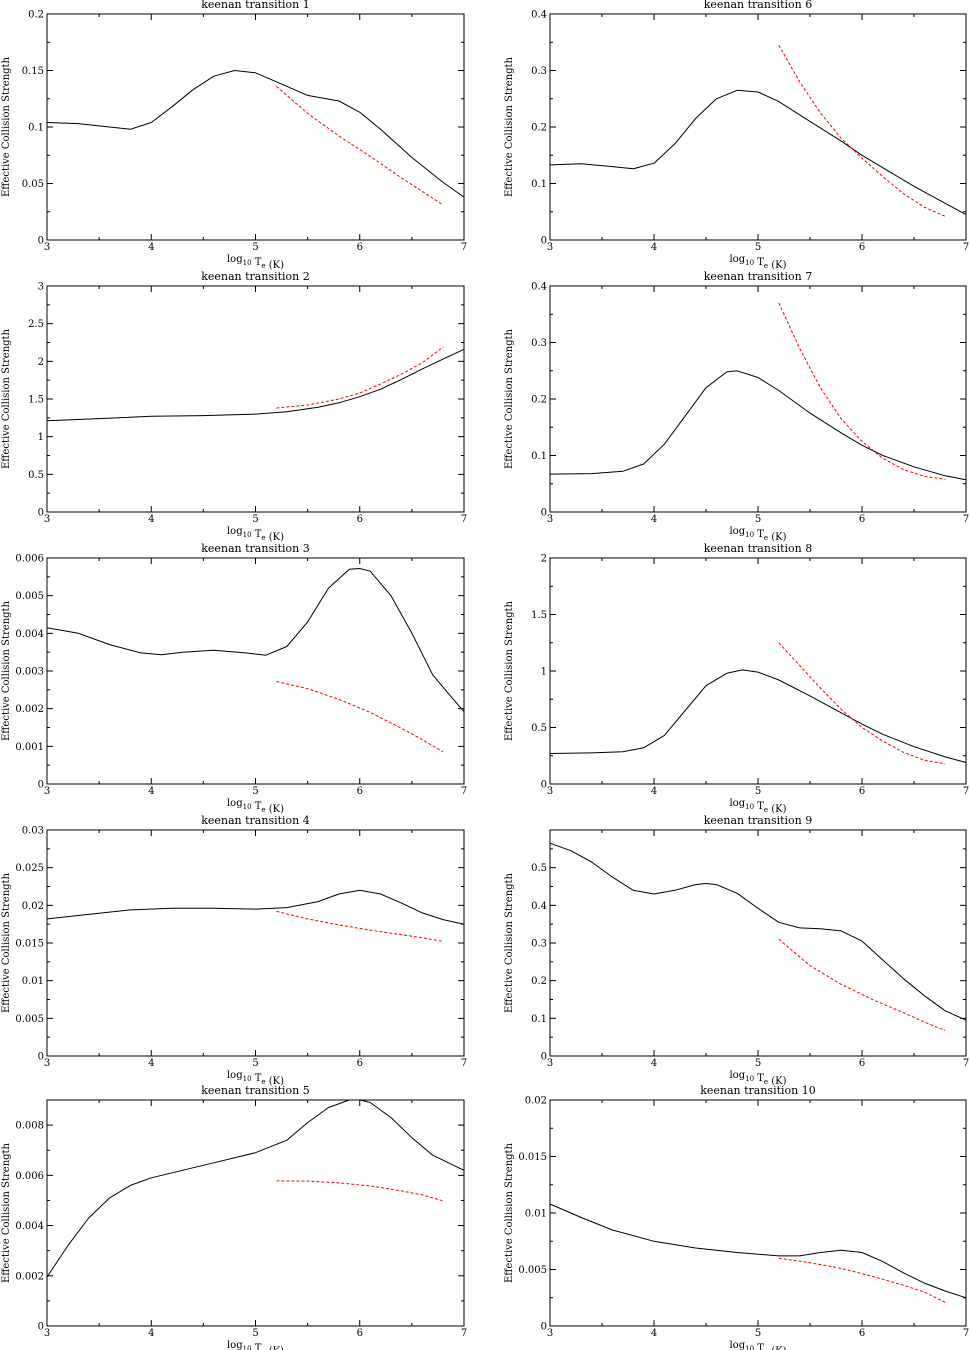 Image resolution: width=971 pixels, height=1350 pixels. I want to click on chart-title: keenan transition 10, so click(758, 1090).